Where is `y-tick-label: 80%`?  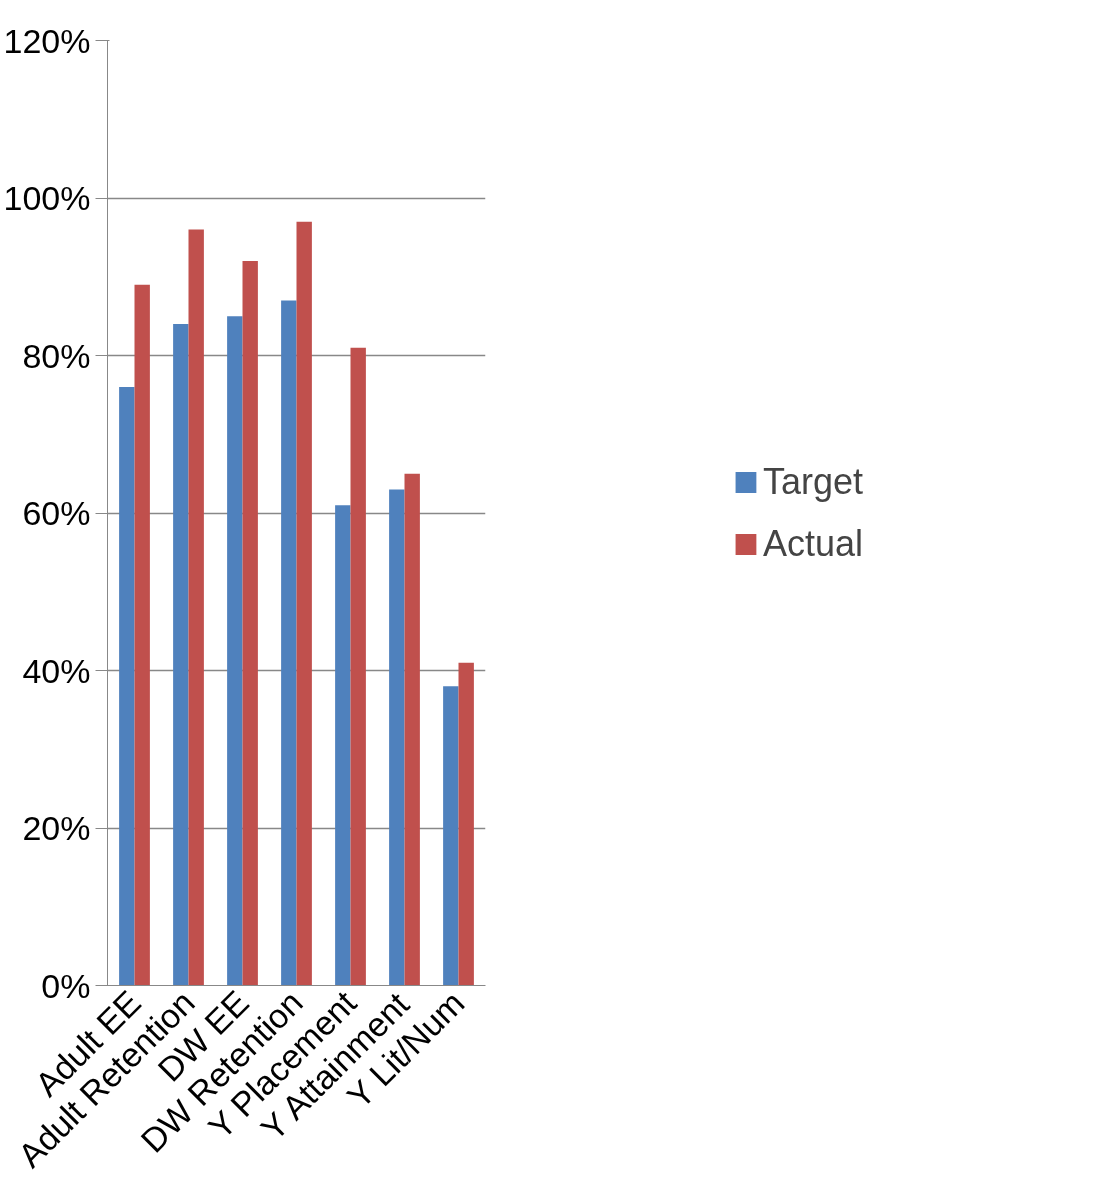
y-tick-label: 80% is located at coordinates (56, 355).